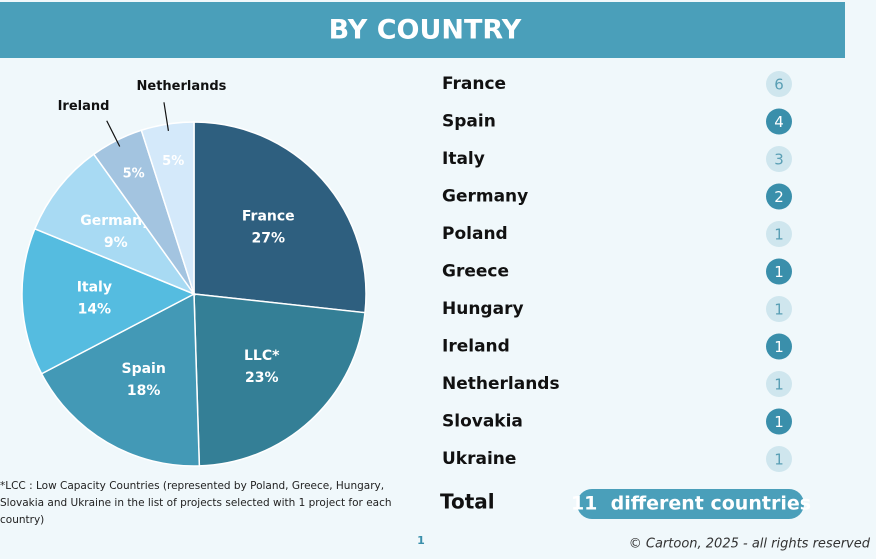 Image resolution: width=876 pixels, height=559 pixels. I want to click on slice-name-label: Spain, so click(144, 369).